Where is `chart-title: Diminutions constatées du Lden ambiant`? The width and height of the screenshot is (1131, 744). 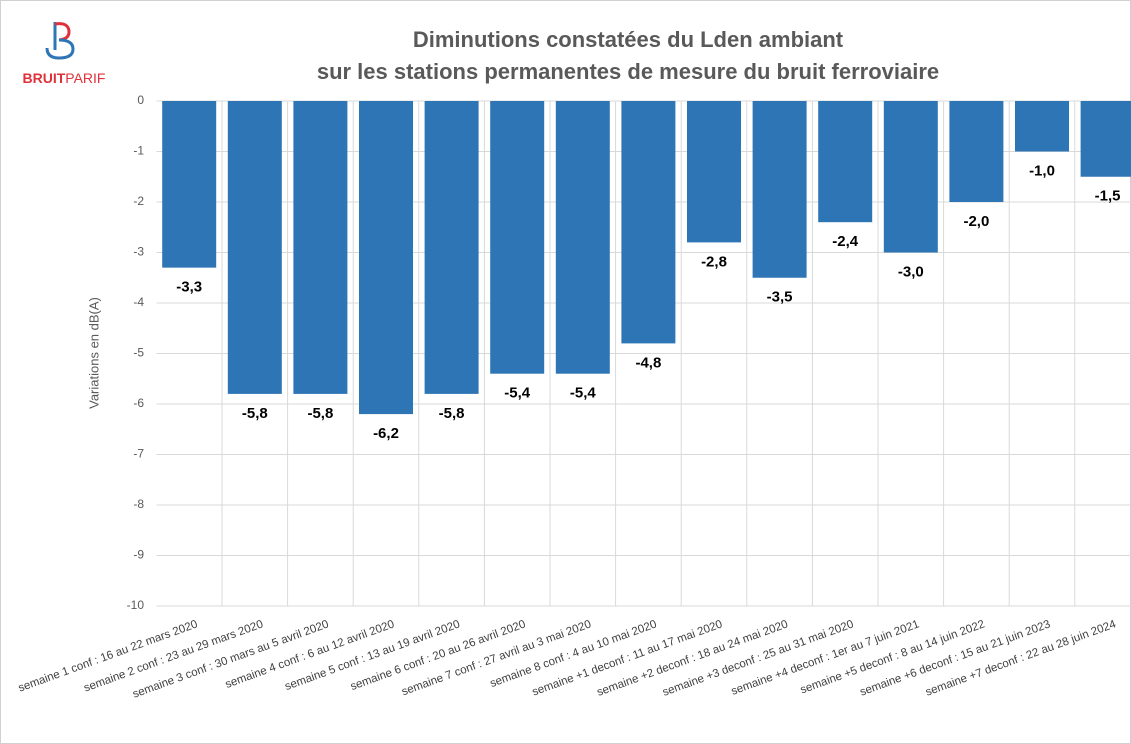 chart-title: Diminutions constatées du Lden ambiant is located at coordinates (628, 39).